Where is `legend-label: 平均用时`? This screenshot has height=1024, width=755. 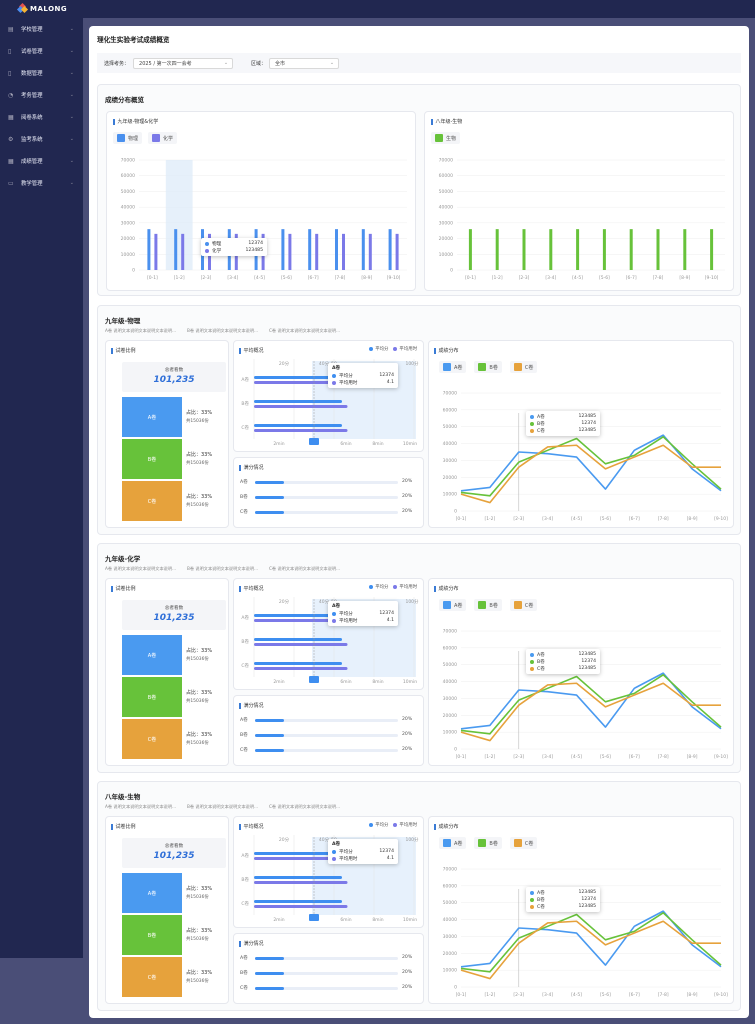 legend-label: 平均用时 is located at coordinates (408, 825).